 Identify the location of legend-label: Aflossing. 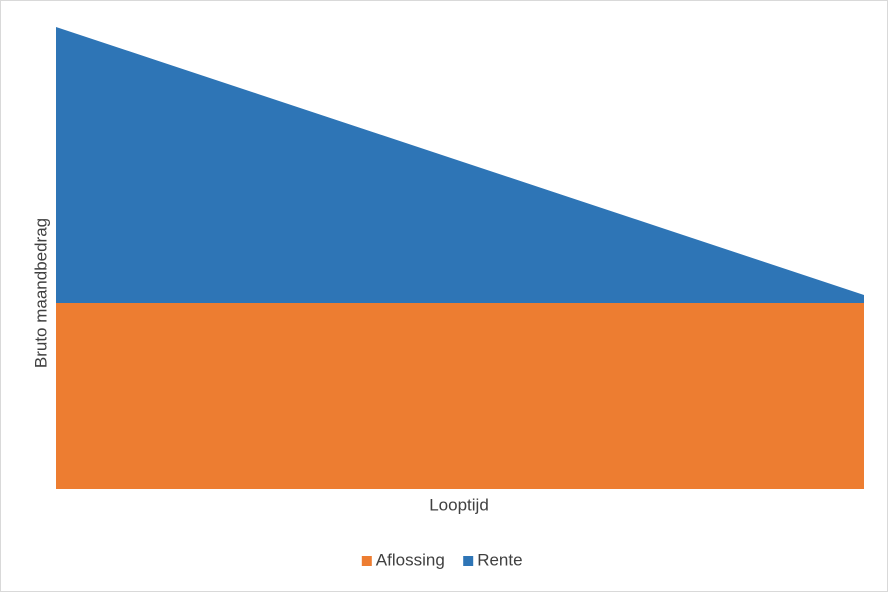
(410, 559).